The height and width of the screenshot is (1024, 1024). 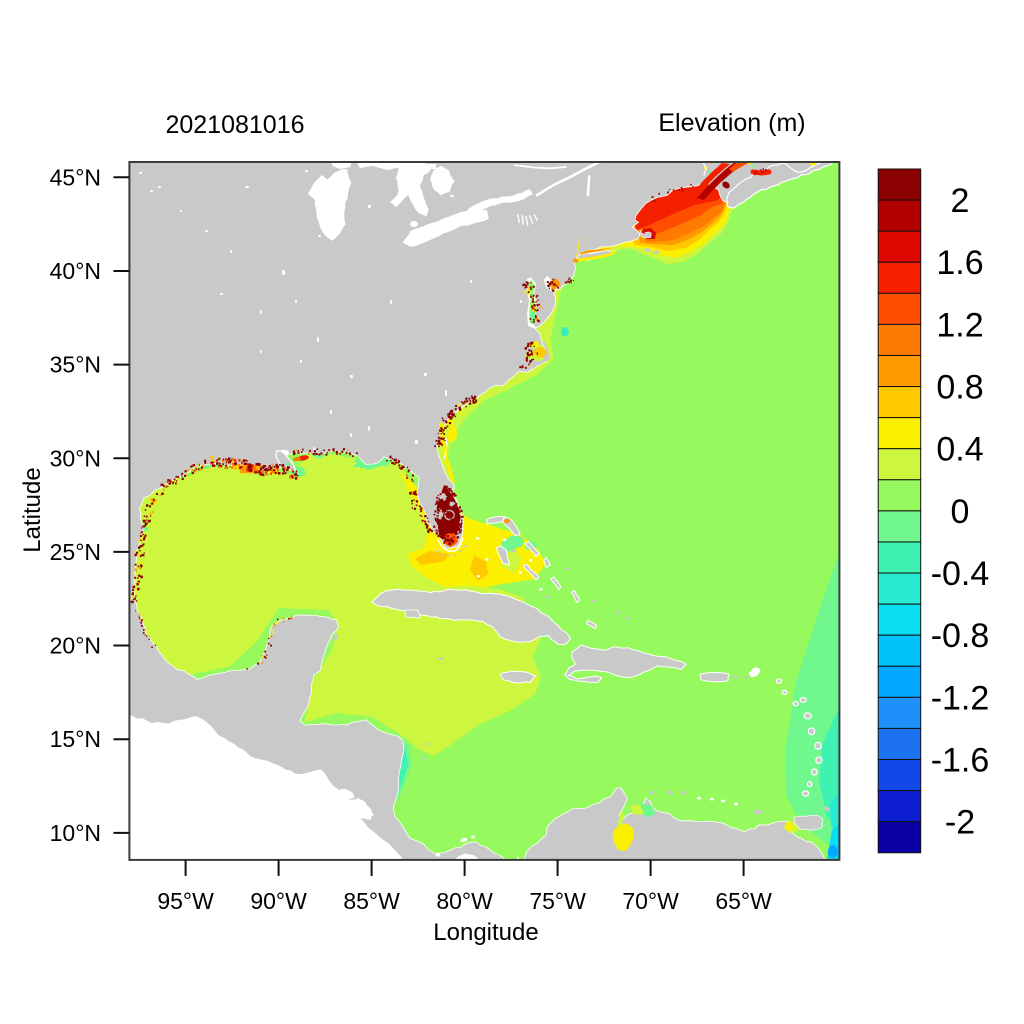 What do you see at coordinates (464, 901) in the screenshot?
I see `svg-text: 80°W` at bounding box center [464, 901].